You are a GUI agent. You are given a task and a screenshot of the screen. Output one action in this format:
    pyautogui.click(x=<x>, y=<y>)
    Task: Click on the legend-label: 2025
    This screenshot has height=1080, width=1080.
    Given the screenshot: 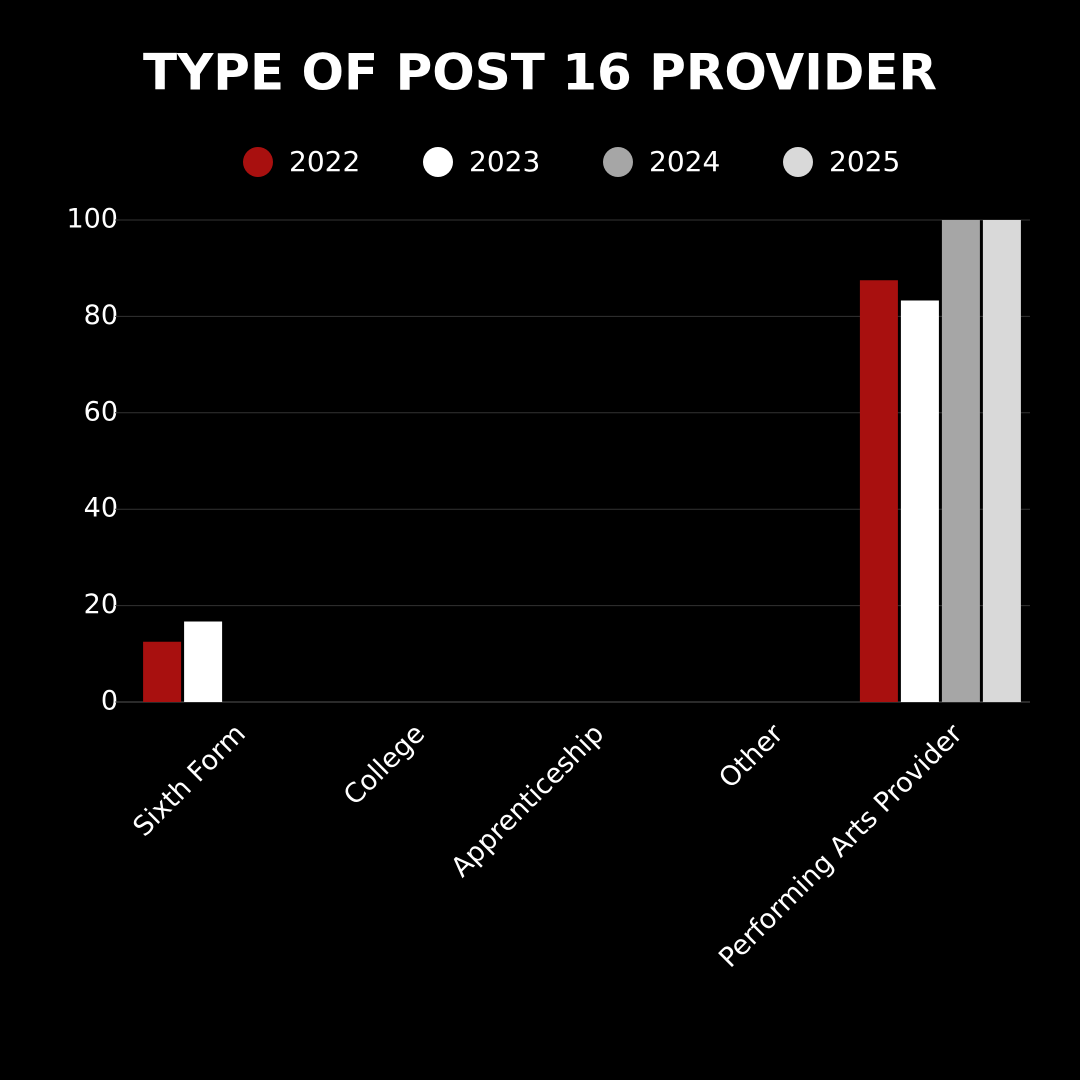 What is the action you would take?
    pyautogui.click(x=864, y=161)
    